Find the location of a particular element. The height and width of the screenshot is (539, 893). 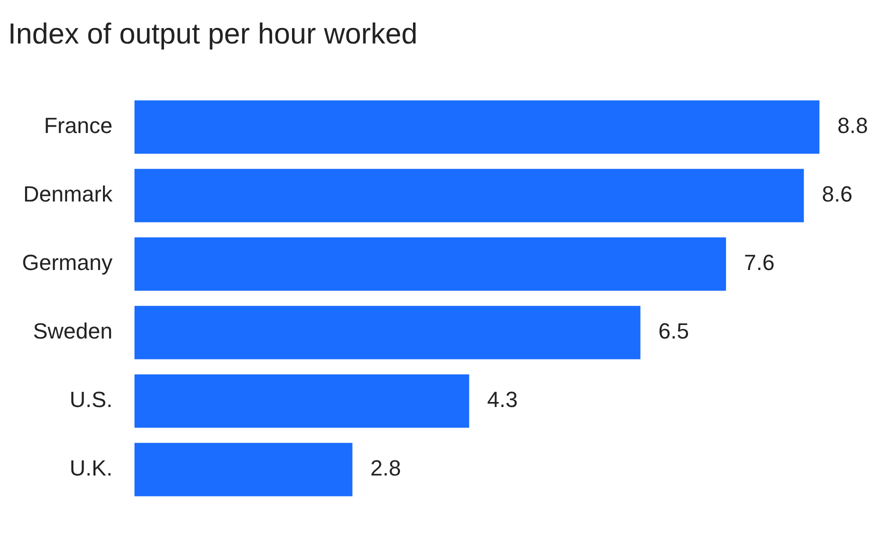

y-tick-label: Sweden is located at coordinates (72, 331).